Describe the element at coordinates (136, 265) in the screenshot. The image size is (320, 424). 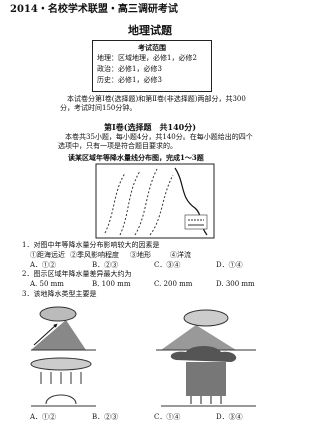
I see `option-row: A．①② B．②③ C．③④ D．①④` at that location.